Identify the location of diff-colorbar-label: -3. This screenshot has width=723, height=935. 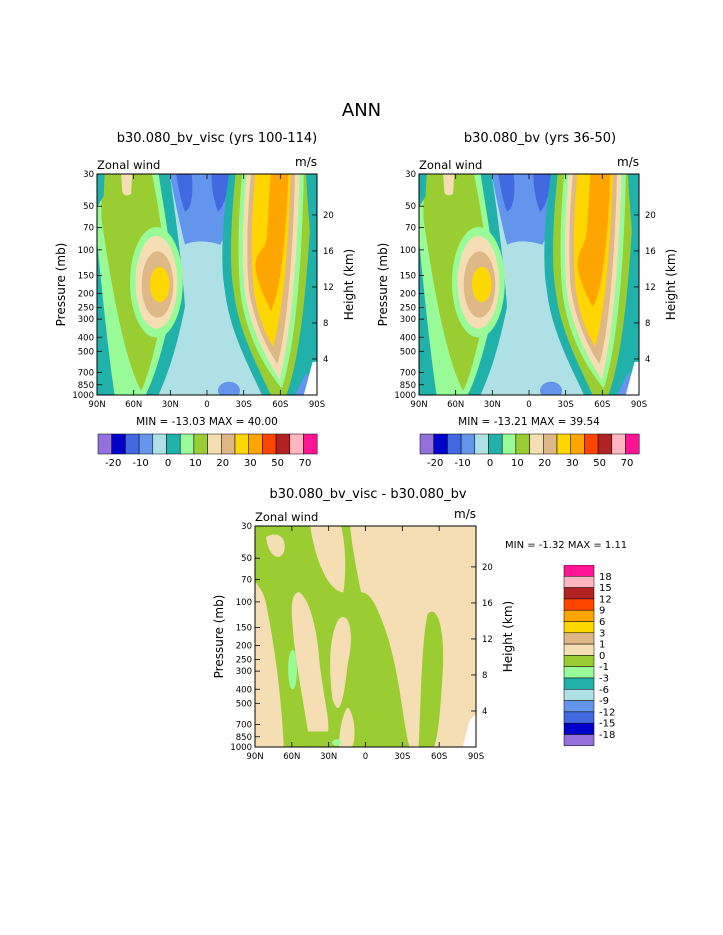
(604, 679).